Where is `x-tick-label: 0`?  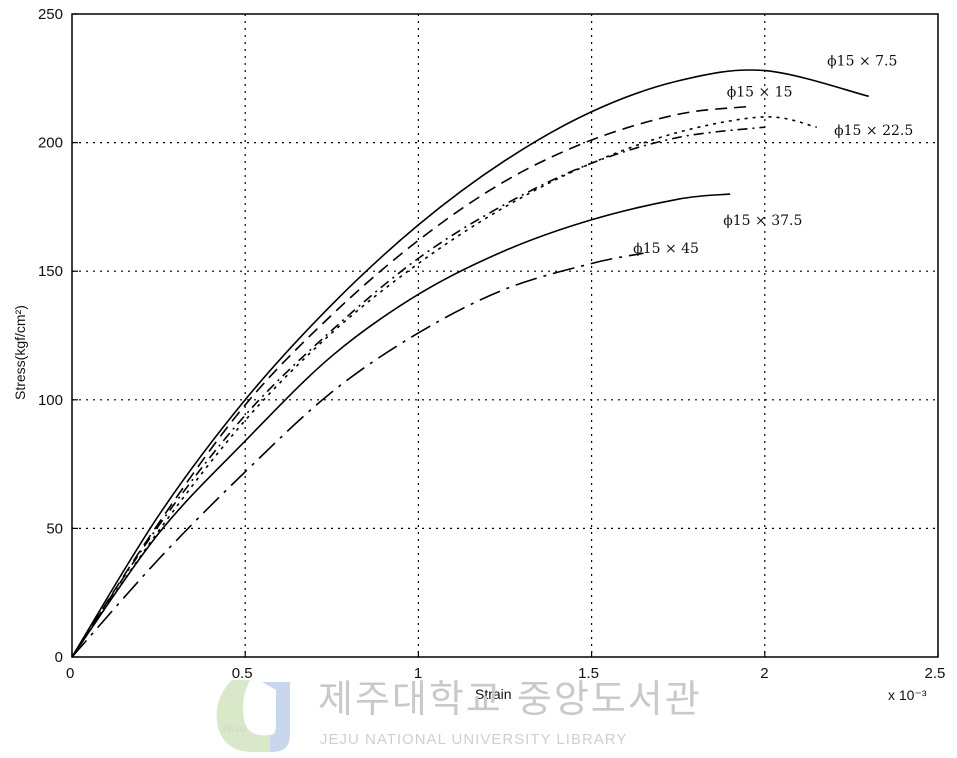 x-tick-label: 0 is located at coordinates (70, 673).